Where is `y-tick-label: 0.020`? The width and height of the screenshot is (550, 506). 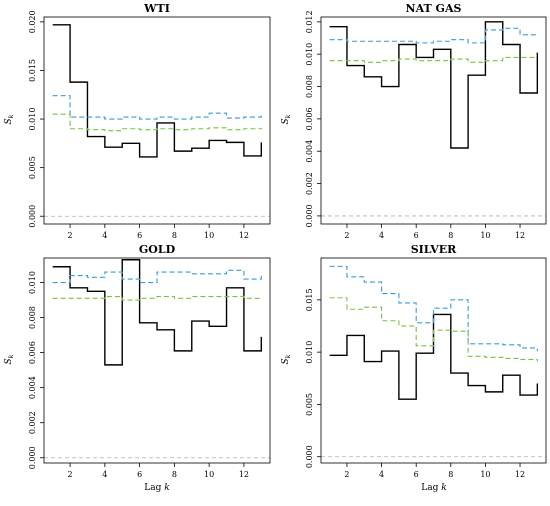 y-tick-label: 0.020 is located at coordinates (32, 21).